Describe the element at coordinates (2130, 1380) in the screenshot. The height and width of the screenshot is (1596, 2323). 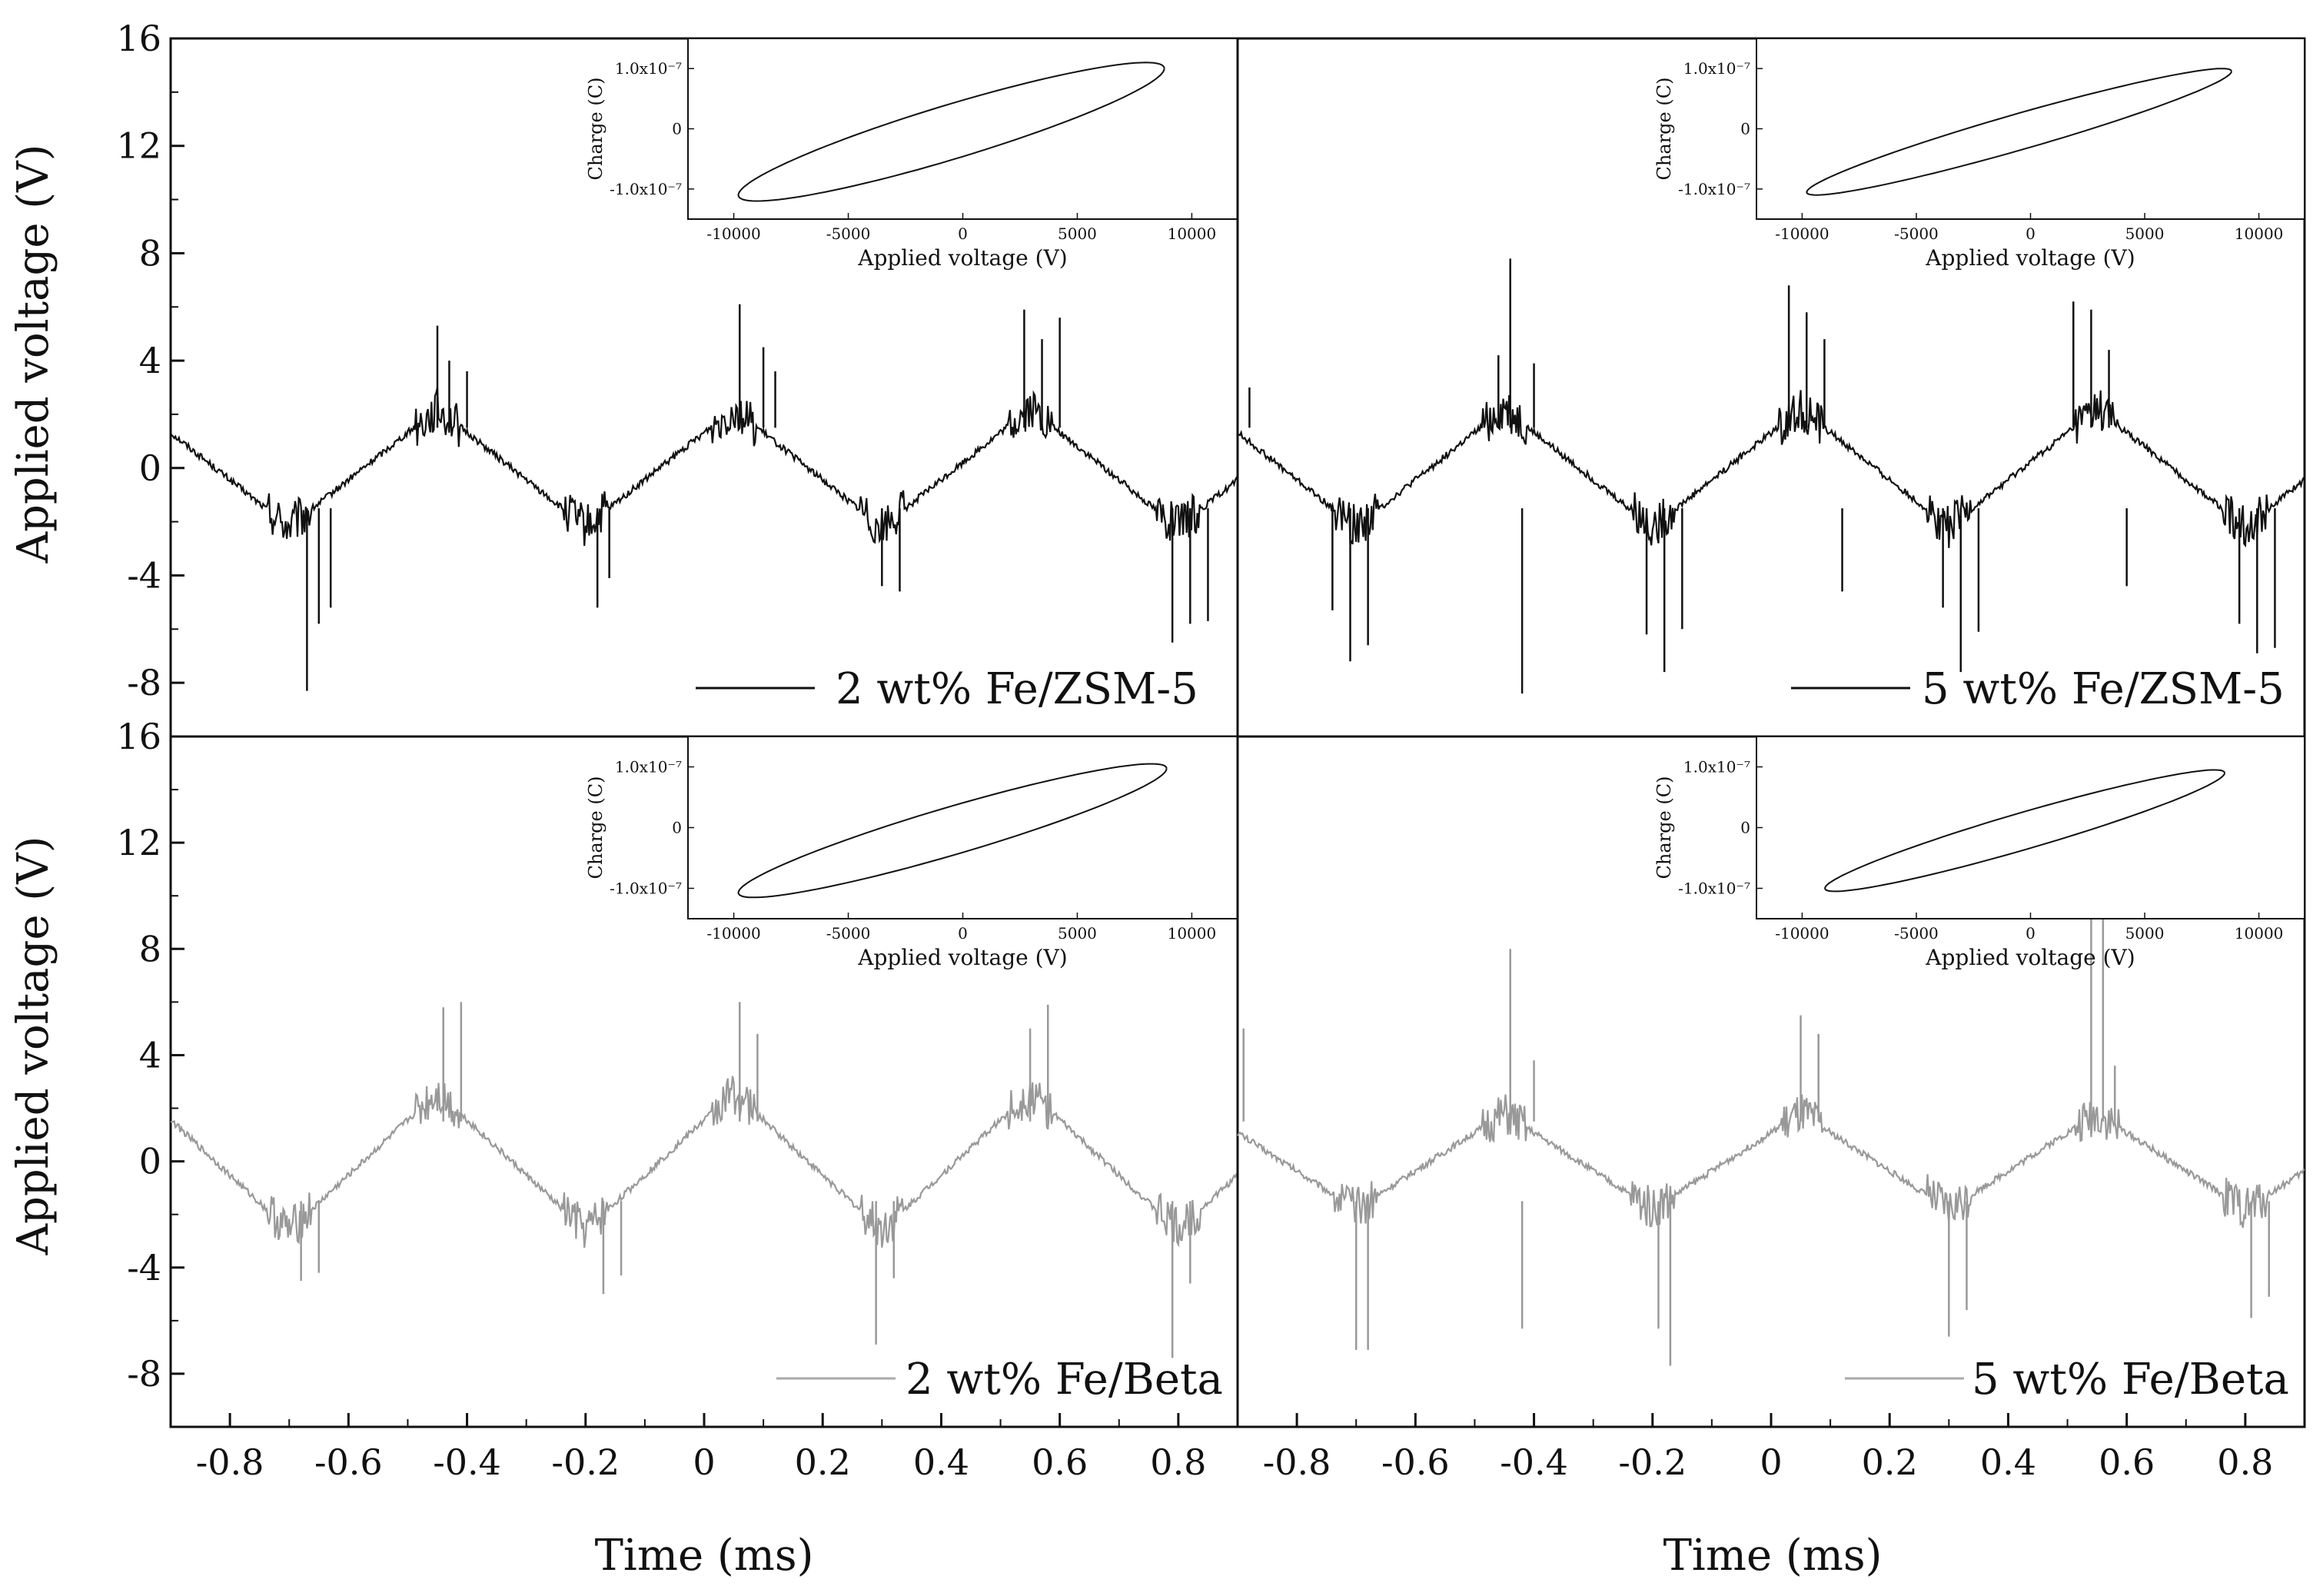
I see `legend-label: 5 wt% Fe/Beta` at that location.